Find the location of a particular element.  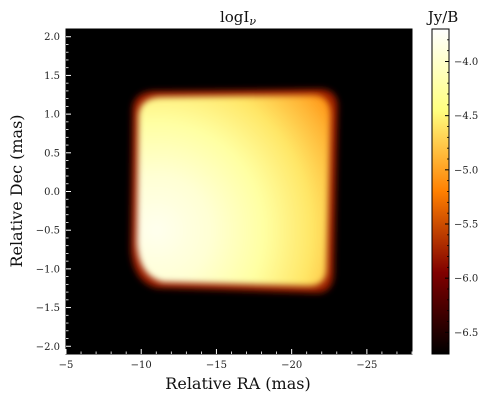

colorbar-tick-label: −5.0 is located at coordinates (466, 170).